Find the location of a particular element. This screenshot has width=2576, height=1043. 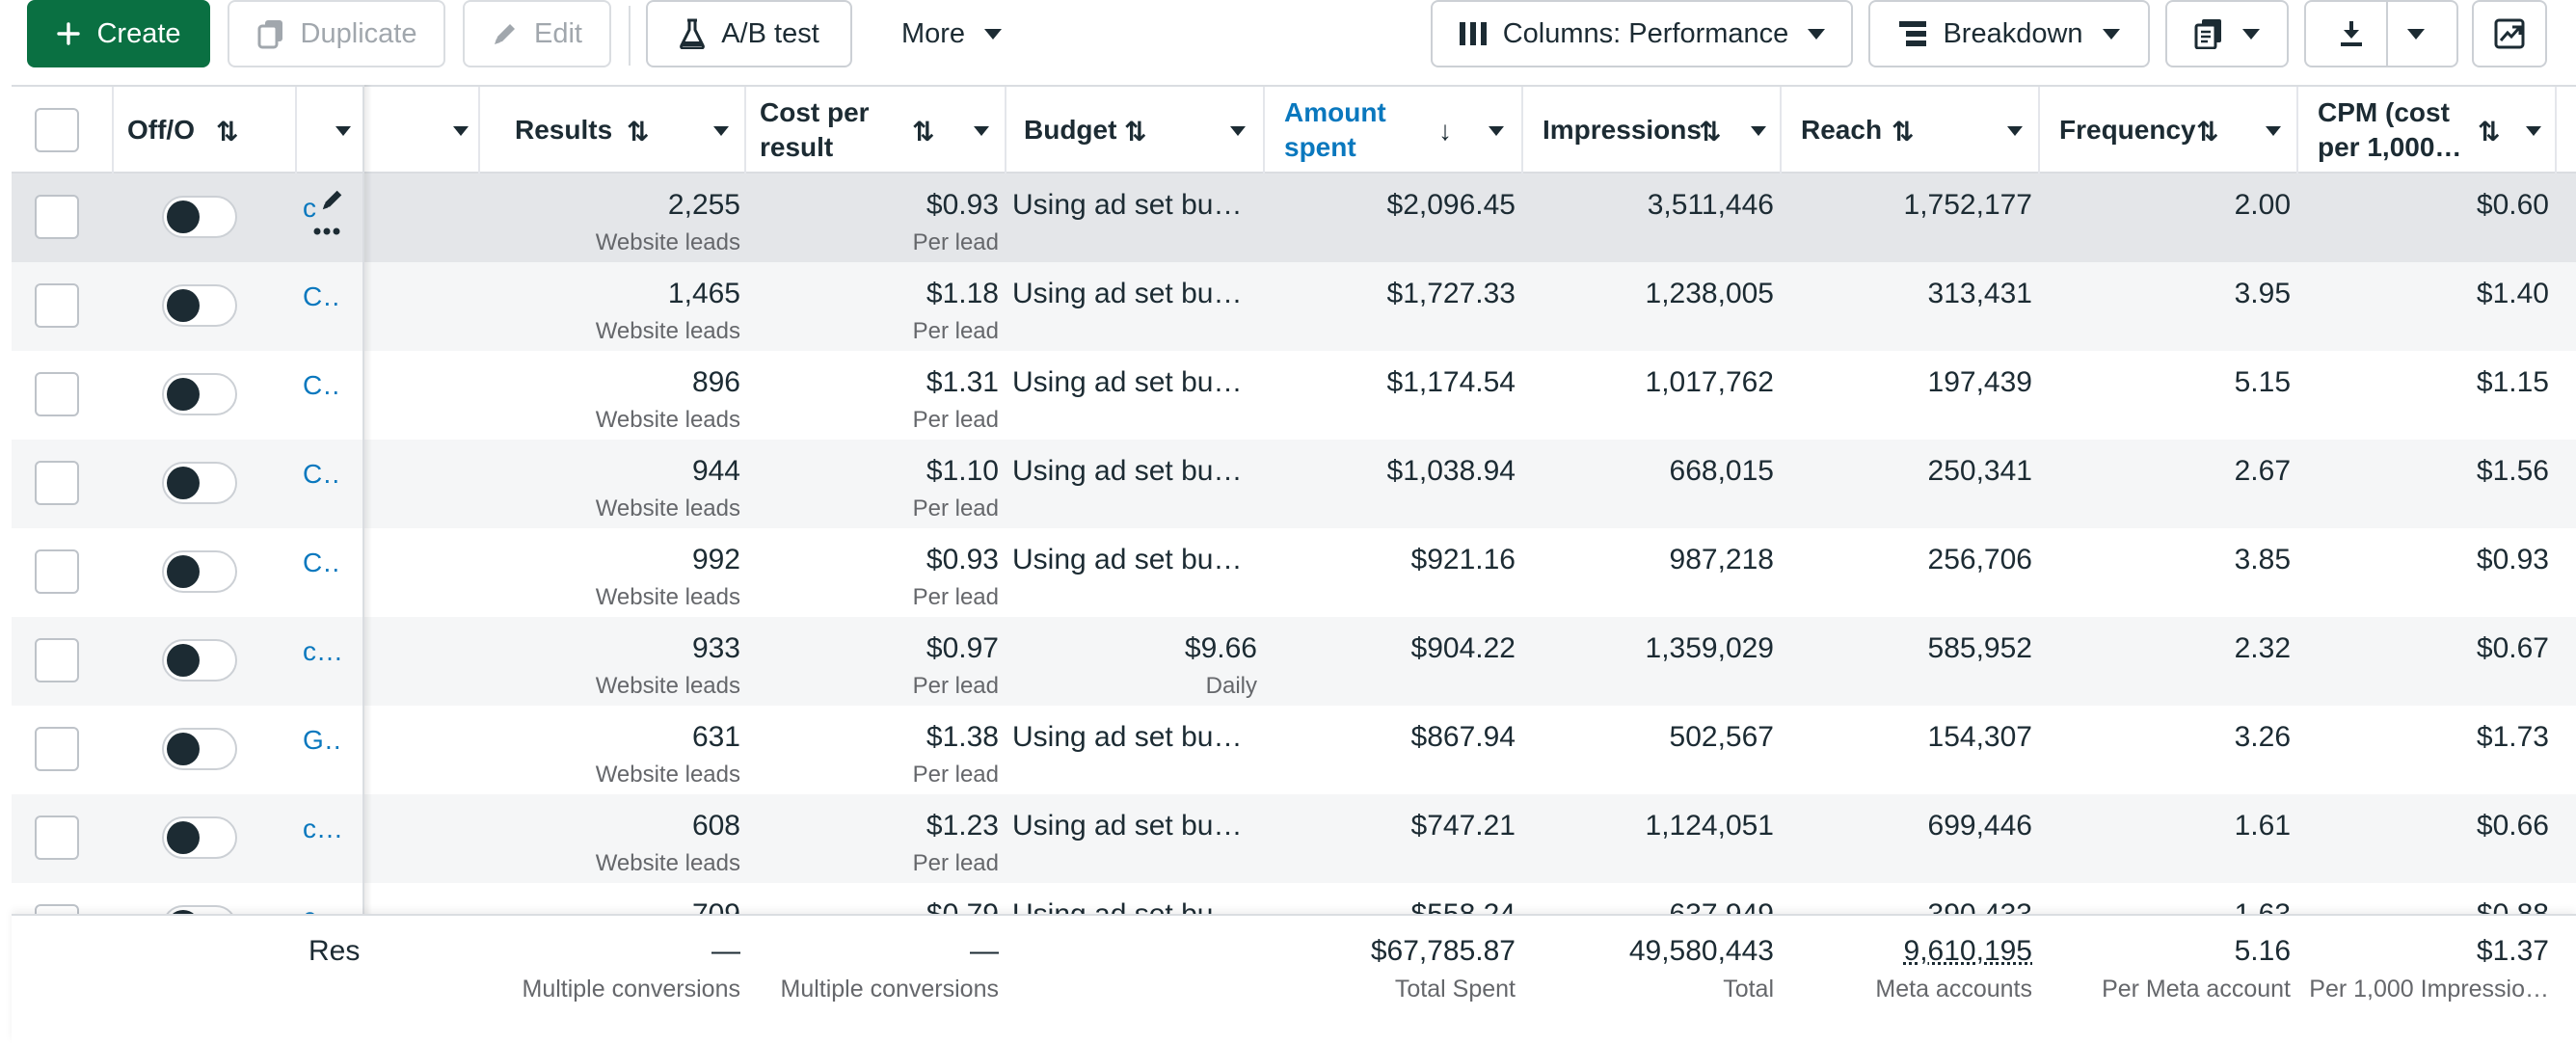

header-blank is located at coordinates (422, 130).